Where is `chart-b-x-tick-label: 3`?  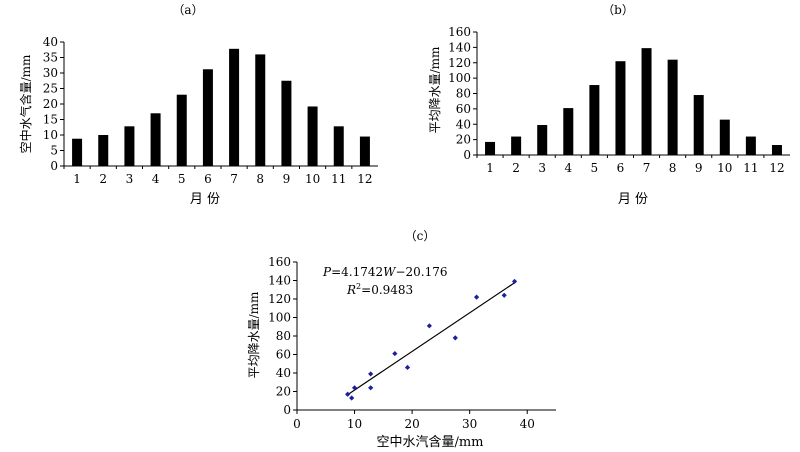 chart-b-x-tick-label: 3 is located at coordinates (542, 168).